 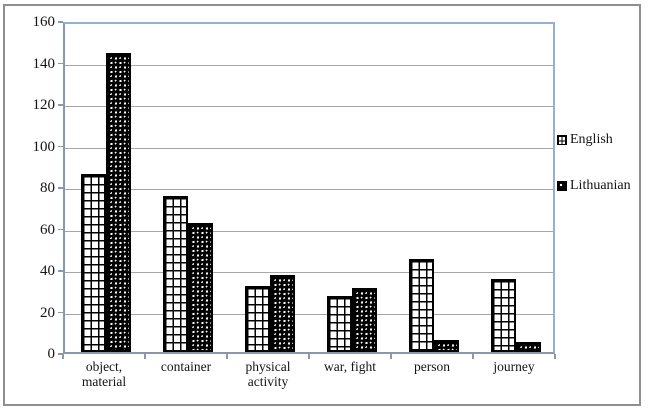 What do you see at coordinates (432, 366) in the screenshot?
I see `category-label-person: person` at bounding box center [432, 366].